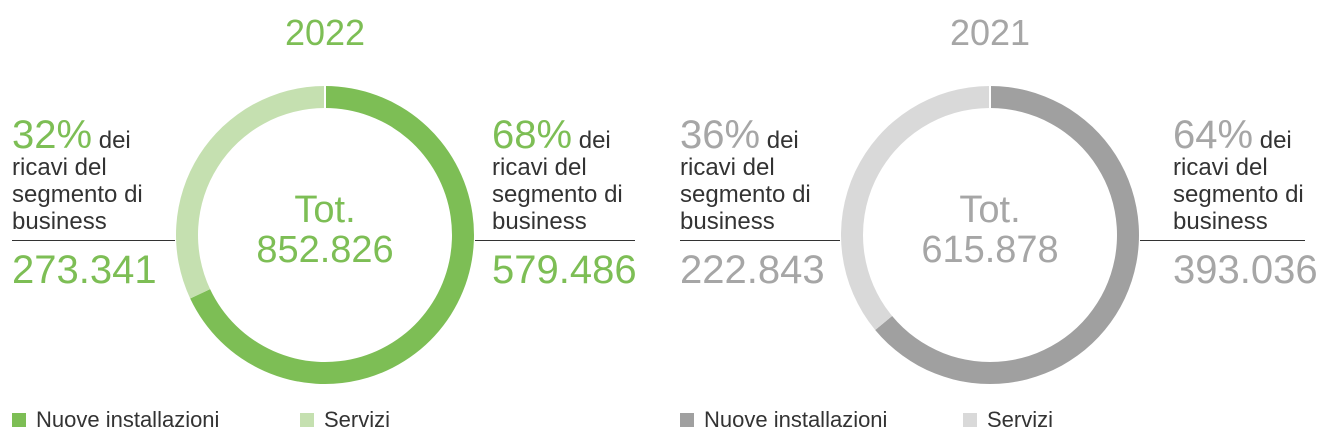 This screenshot has width=1321, height=443. I want to click on segment-amount: 579.486, so click(564, 270).